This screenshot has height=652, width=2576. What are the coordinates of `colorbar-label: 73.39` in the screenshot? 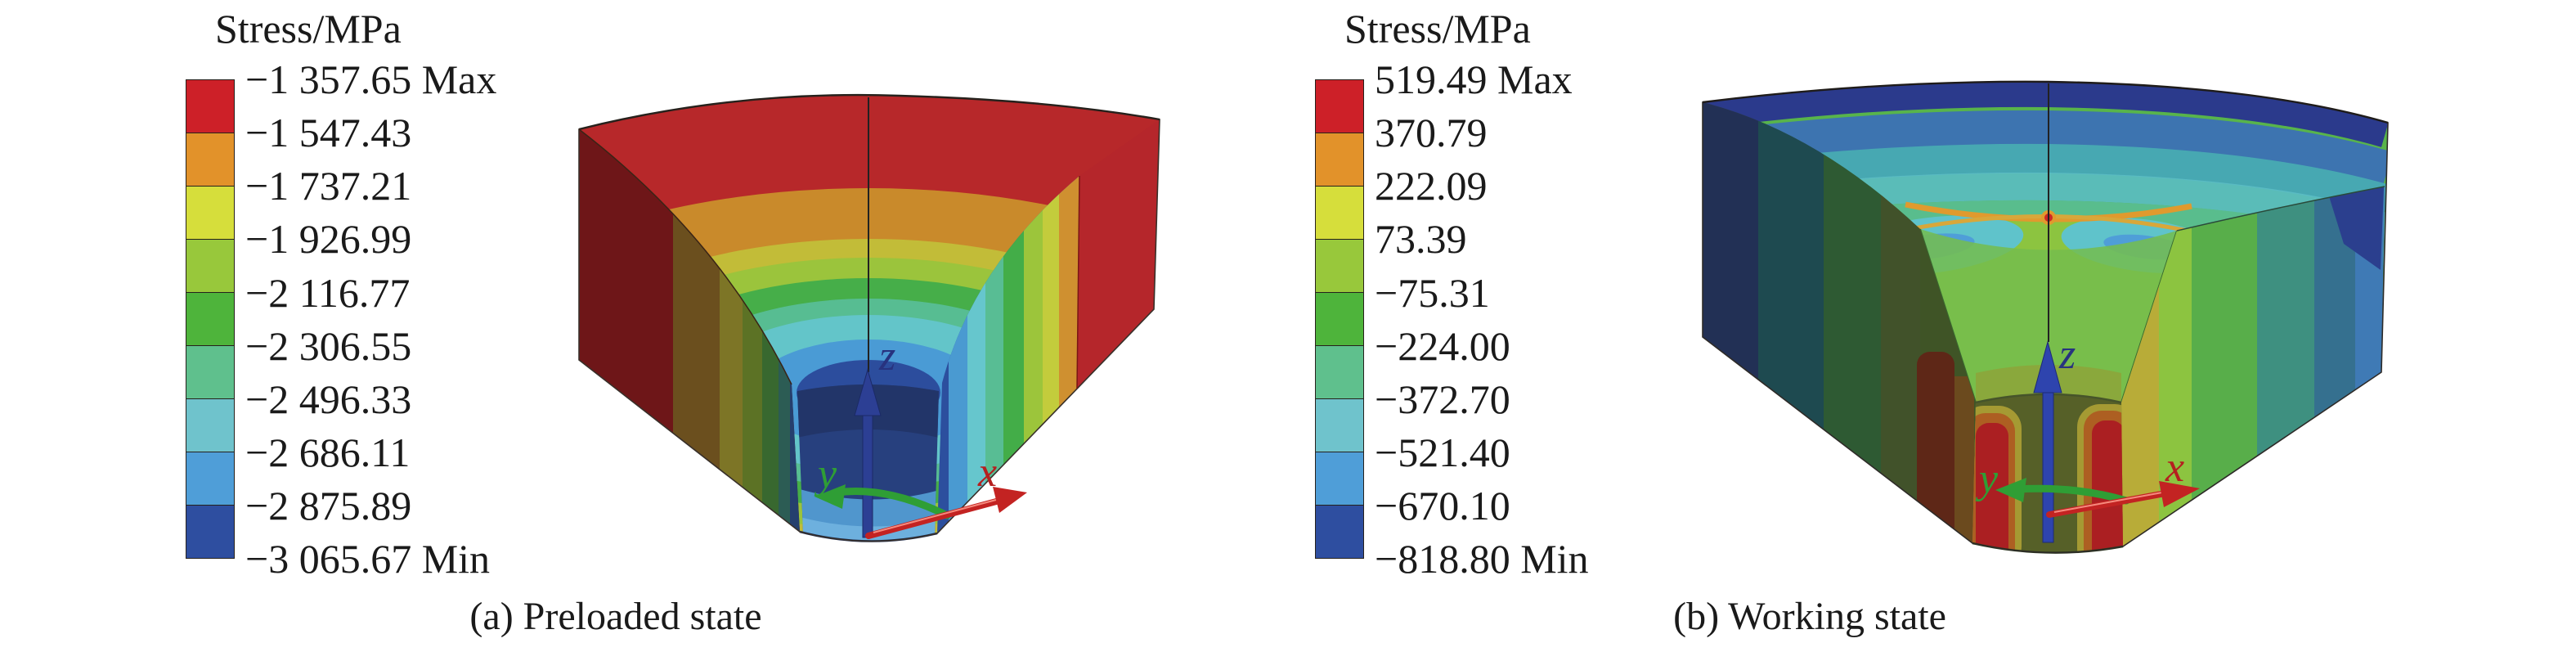 It's located at (1421, 239).